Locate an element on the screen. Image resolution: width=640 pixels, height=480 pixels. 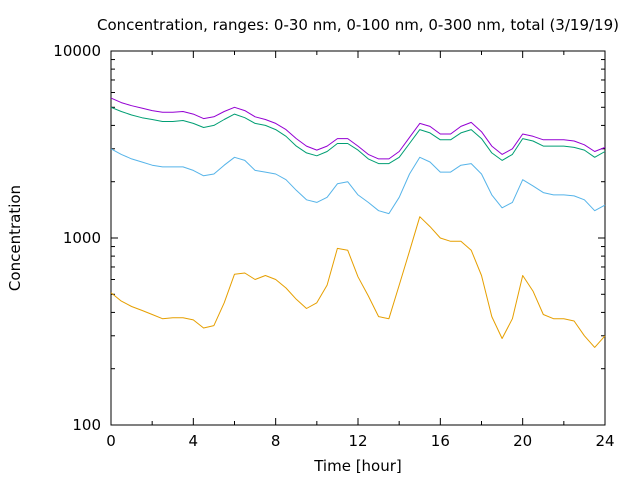
x-tick-labels: 0 4 8 12 16 20 24 is located at coordinates (360, 441).